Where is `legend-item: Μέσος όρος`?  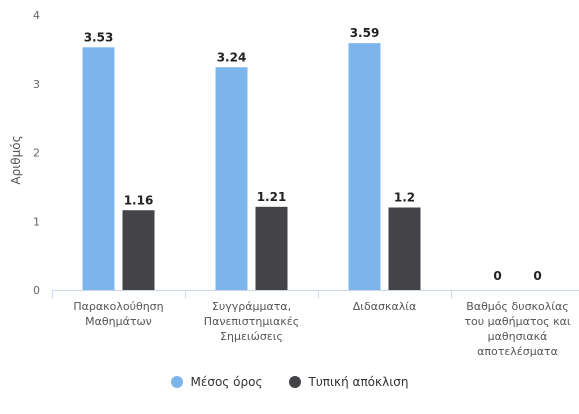
legend-item: Μέσος όρος is located at coordinates (216, 382).